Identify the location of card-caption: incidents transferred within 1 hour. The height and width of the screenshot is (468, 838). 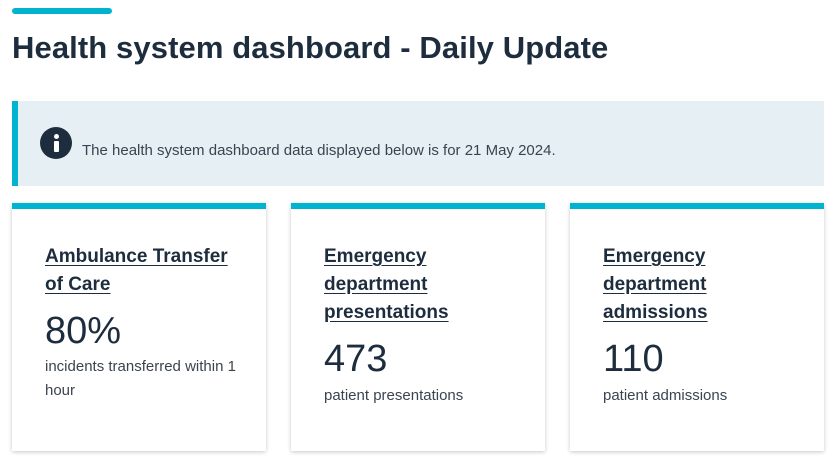
(140, 378).